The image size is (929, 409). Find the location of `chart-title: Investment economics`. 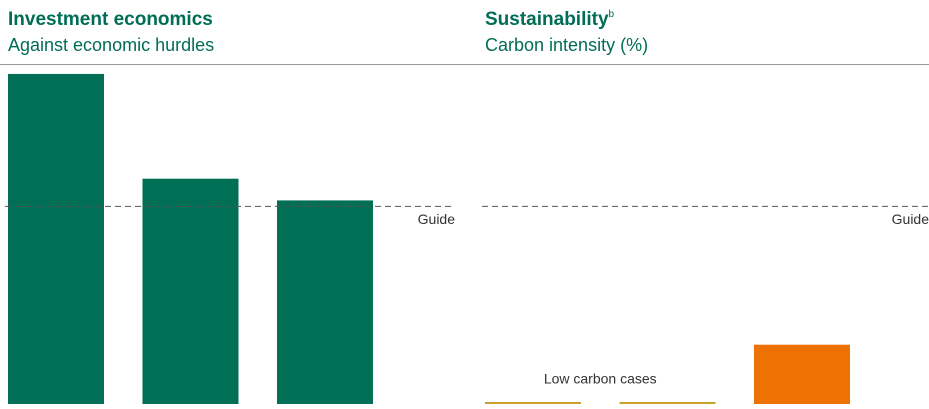

chart-title: Investment economics is located at coordinates (110, 19).